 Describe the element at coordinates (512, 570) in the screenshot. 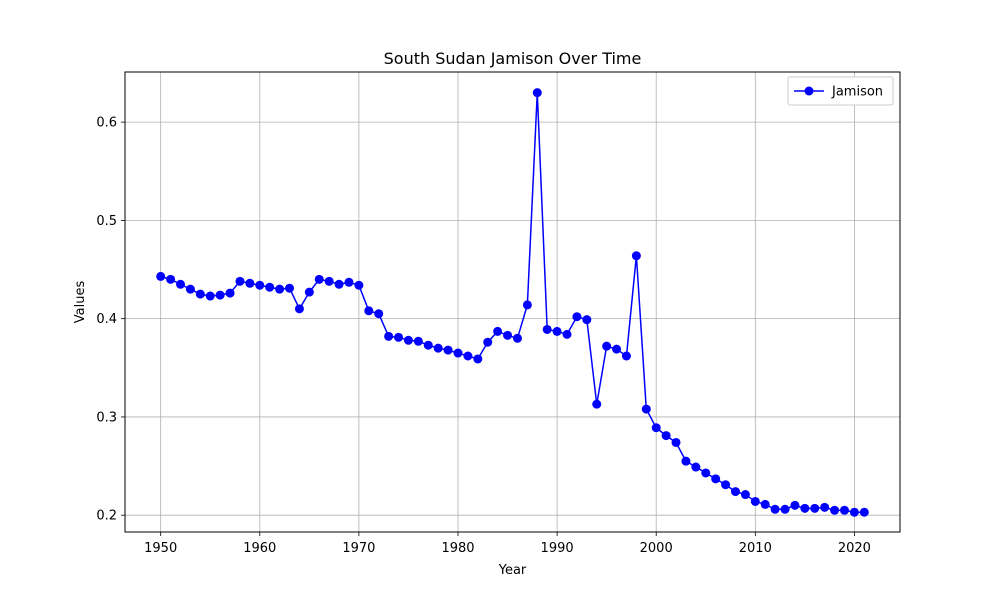

I see `x-axis-label: Year` at that location.